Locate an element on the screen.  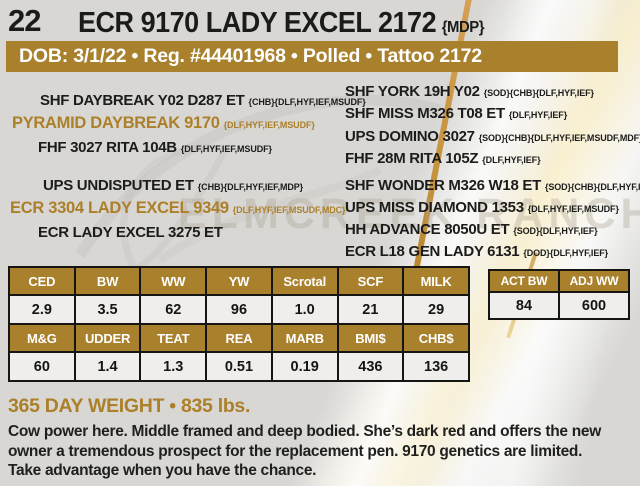
ranch-watermark-text: ELMCREEK RANCH is located at coordinates (409, 214).